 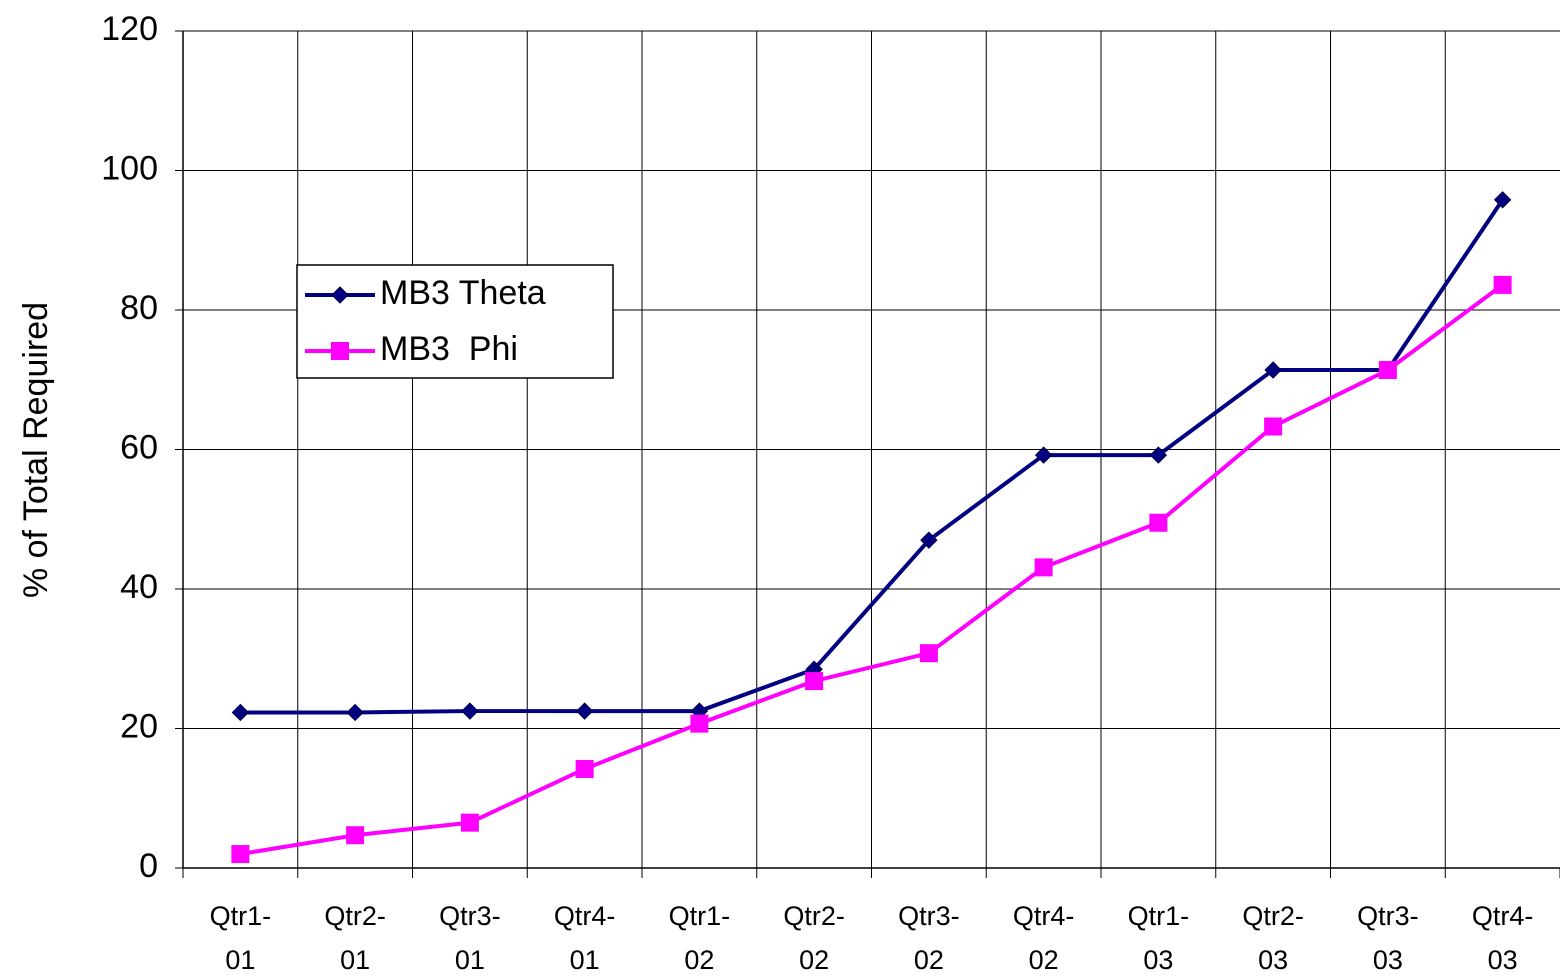 What do you see at coordinates (129, 168) in the screenshot?
I see `y-tick-label: 100` at bounding box center [129, 168].